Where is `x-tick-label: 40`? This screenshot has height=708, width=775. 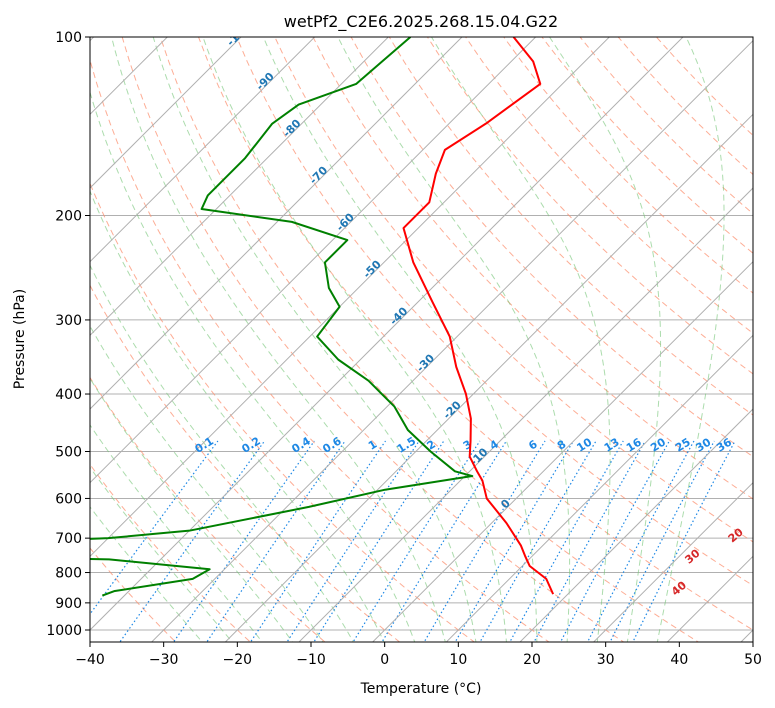 x-tick-label: 40 is located at coordinates (679, 660).